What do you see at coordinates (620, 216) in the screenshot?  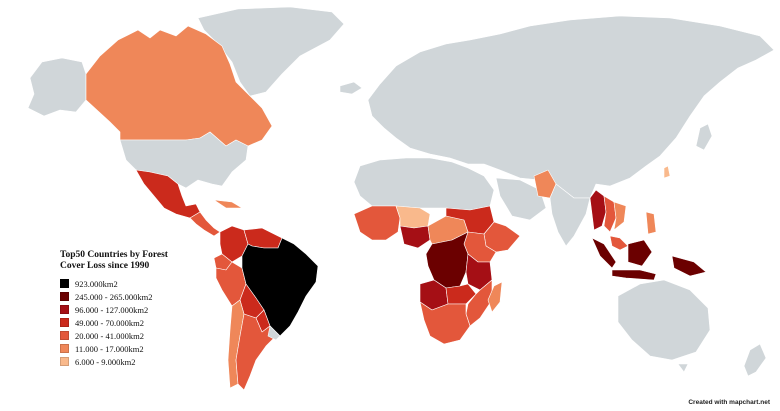 I see `map-region-indochina-east` at bounding box center [620, 216].